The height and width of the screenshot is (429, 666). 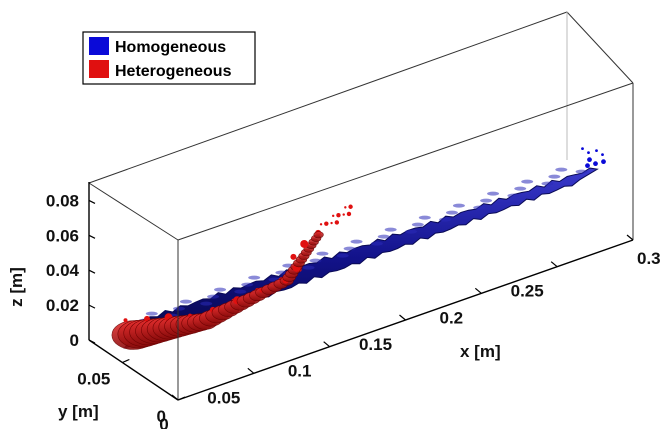 What do you see at coordinates (173, 71) in the screenshot?
I see `legend-label-heterogeneous: Heterogeneous` at bounding box center [173, 71].